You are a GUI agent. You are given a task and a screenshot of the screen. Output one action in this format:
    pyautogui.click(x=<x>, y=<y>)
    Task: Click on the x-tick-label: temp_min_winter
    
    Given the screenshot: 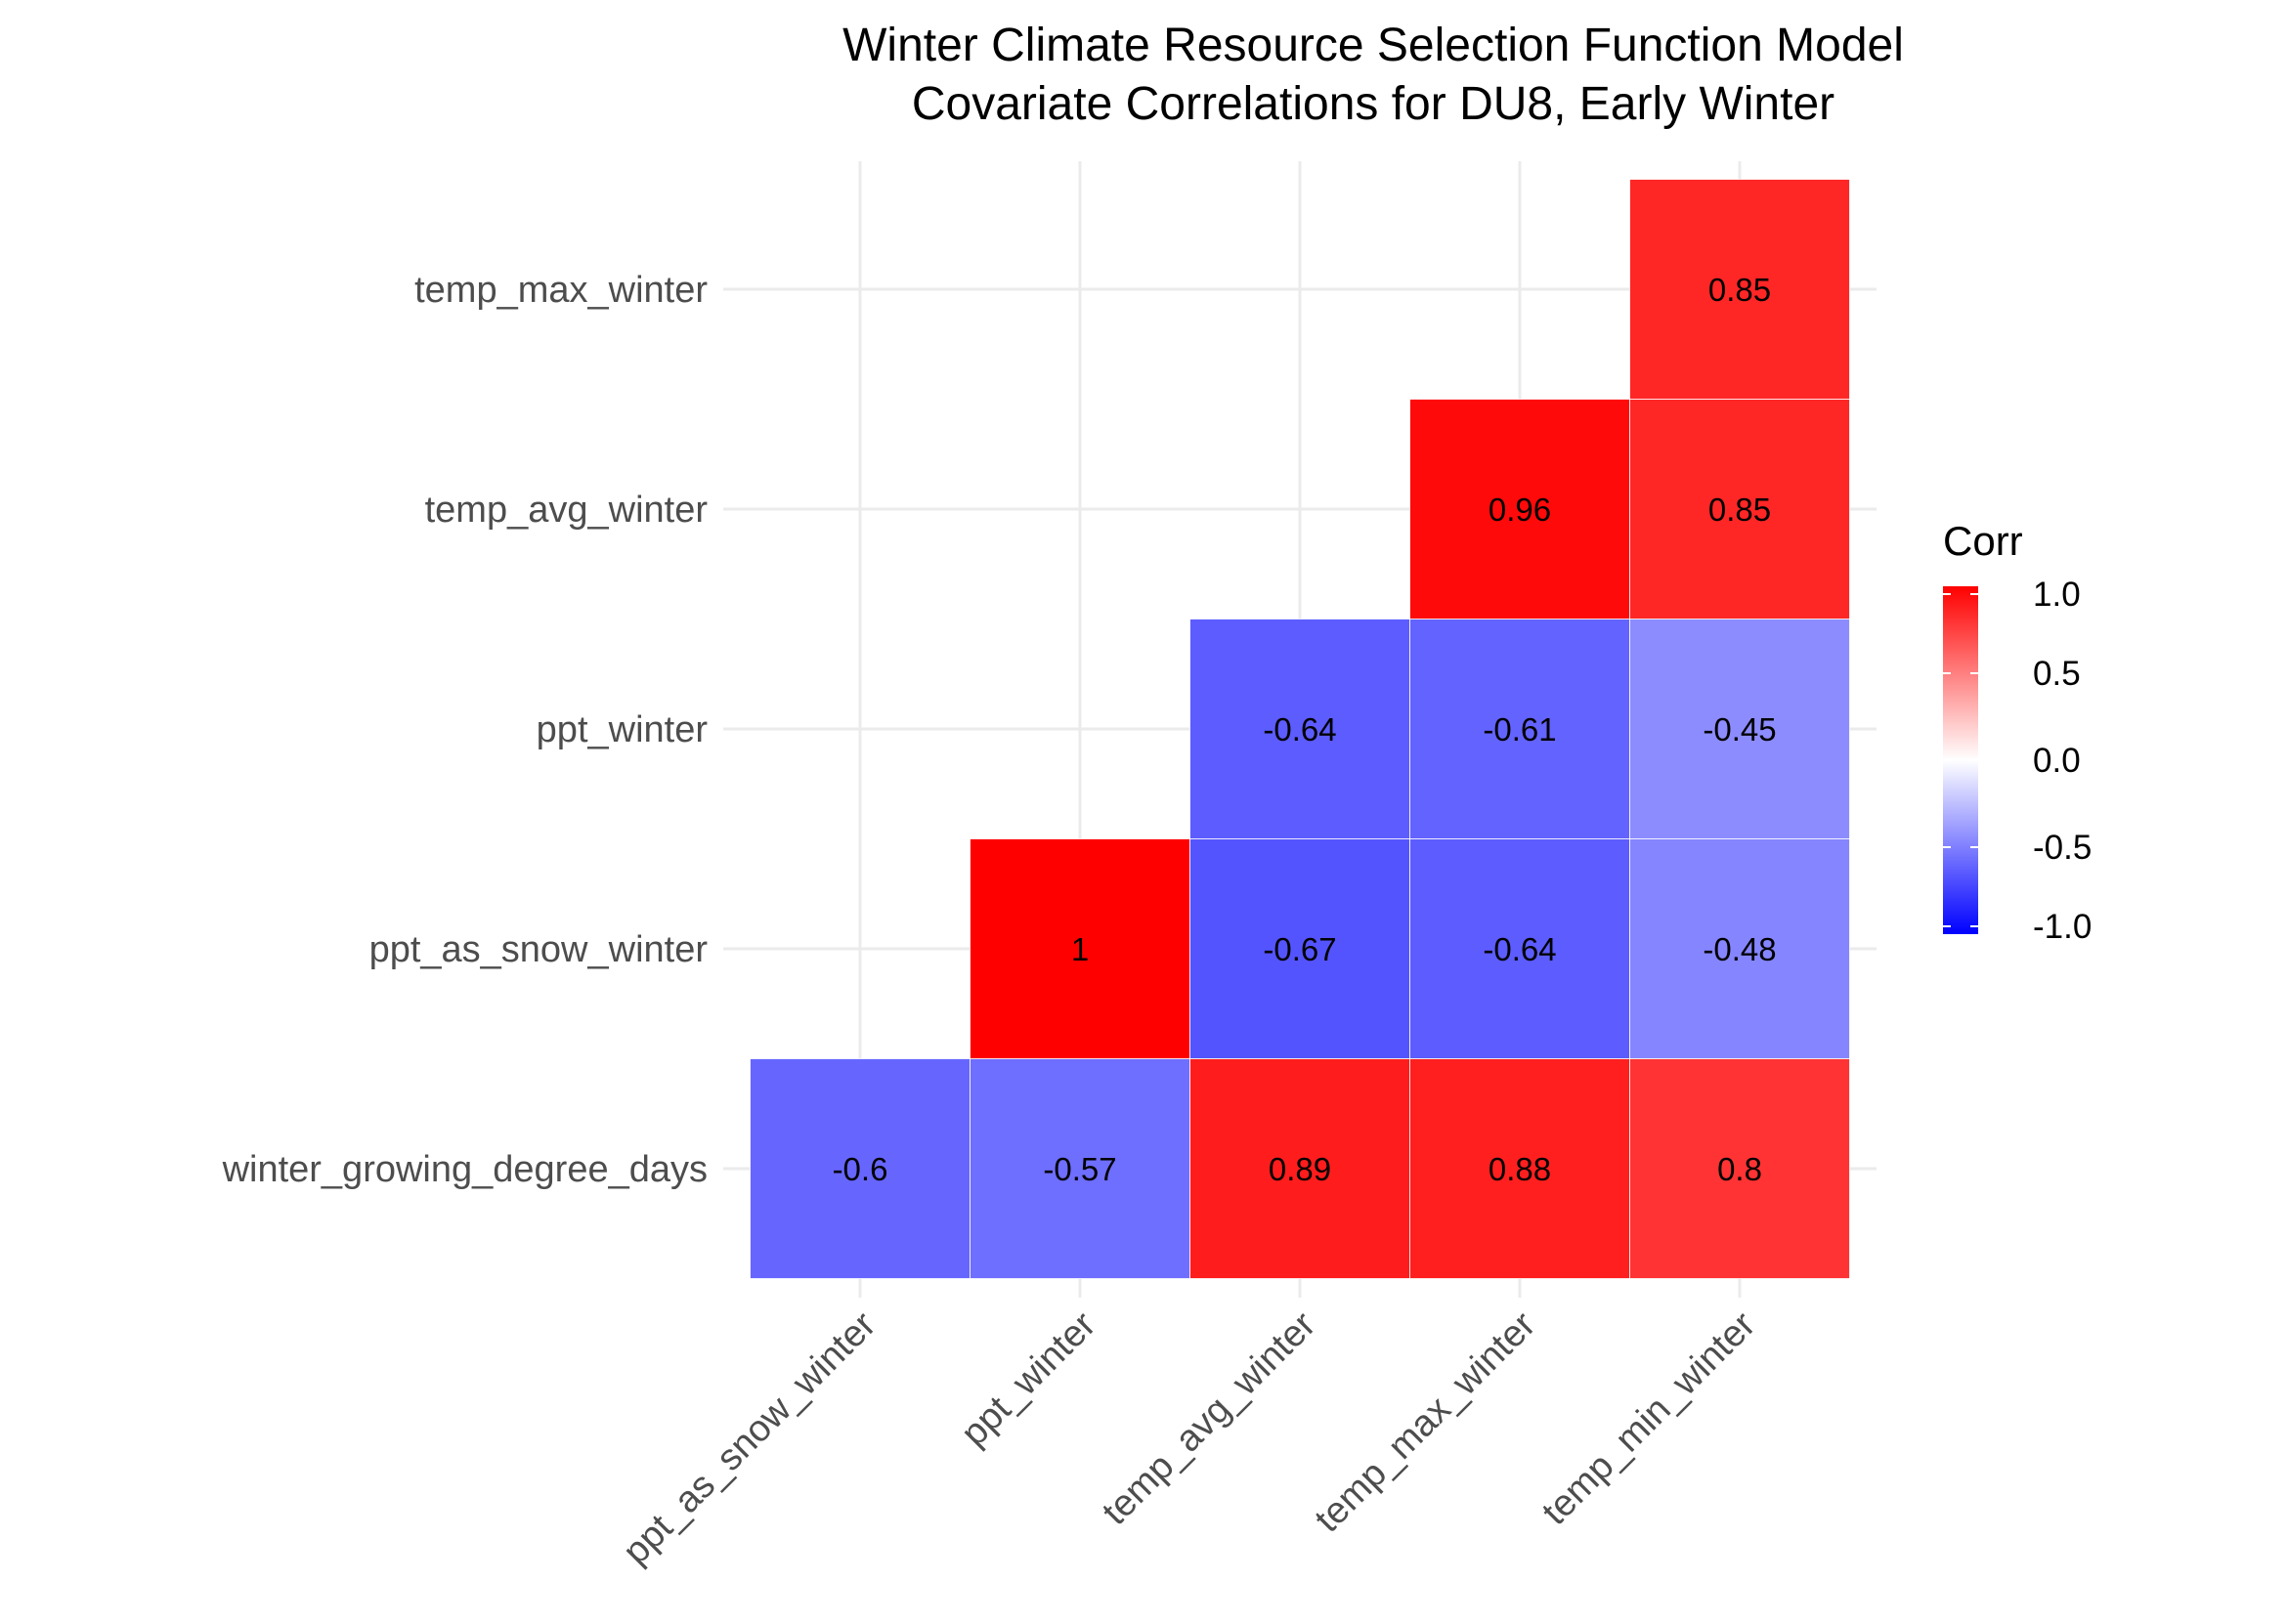 What is the action you would take?
    pyautogui.click(x=1649, y=1418)
    